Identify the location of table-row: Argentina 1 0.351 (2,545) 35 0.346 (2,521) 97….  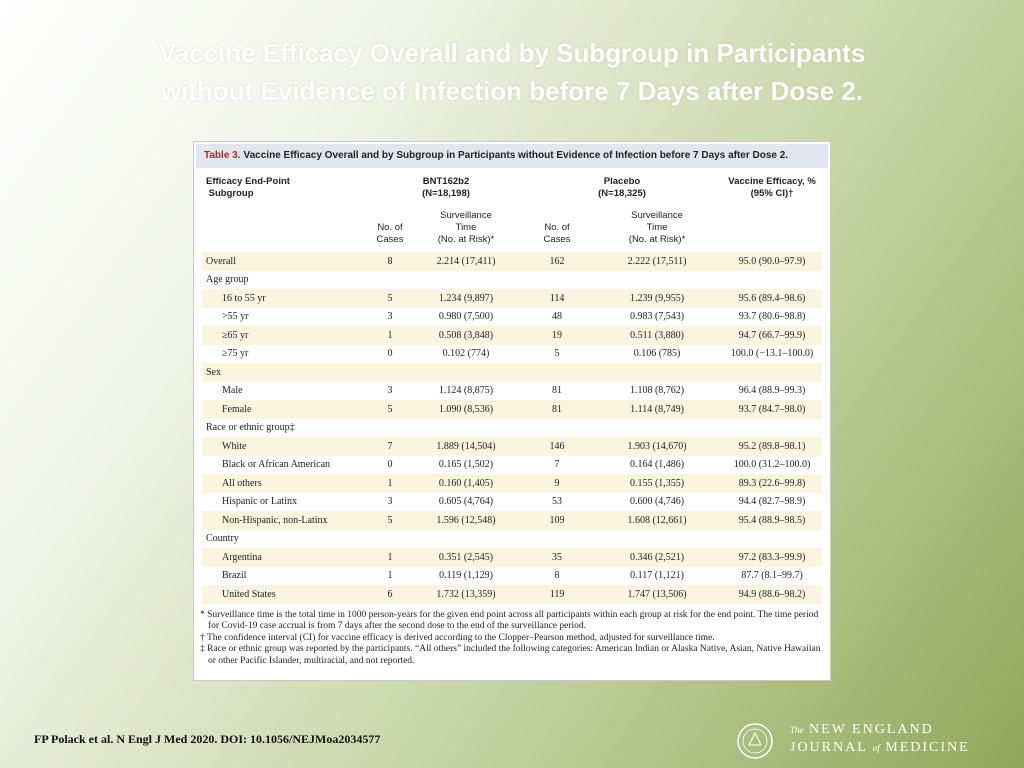
(512, 557).